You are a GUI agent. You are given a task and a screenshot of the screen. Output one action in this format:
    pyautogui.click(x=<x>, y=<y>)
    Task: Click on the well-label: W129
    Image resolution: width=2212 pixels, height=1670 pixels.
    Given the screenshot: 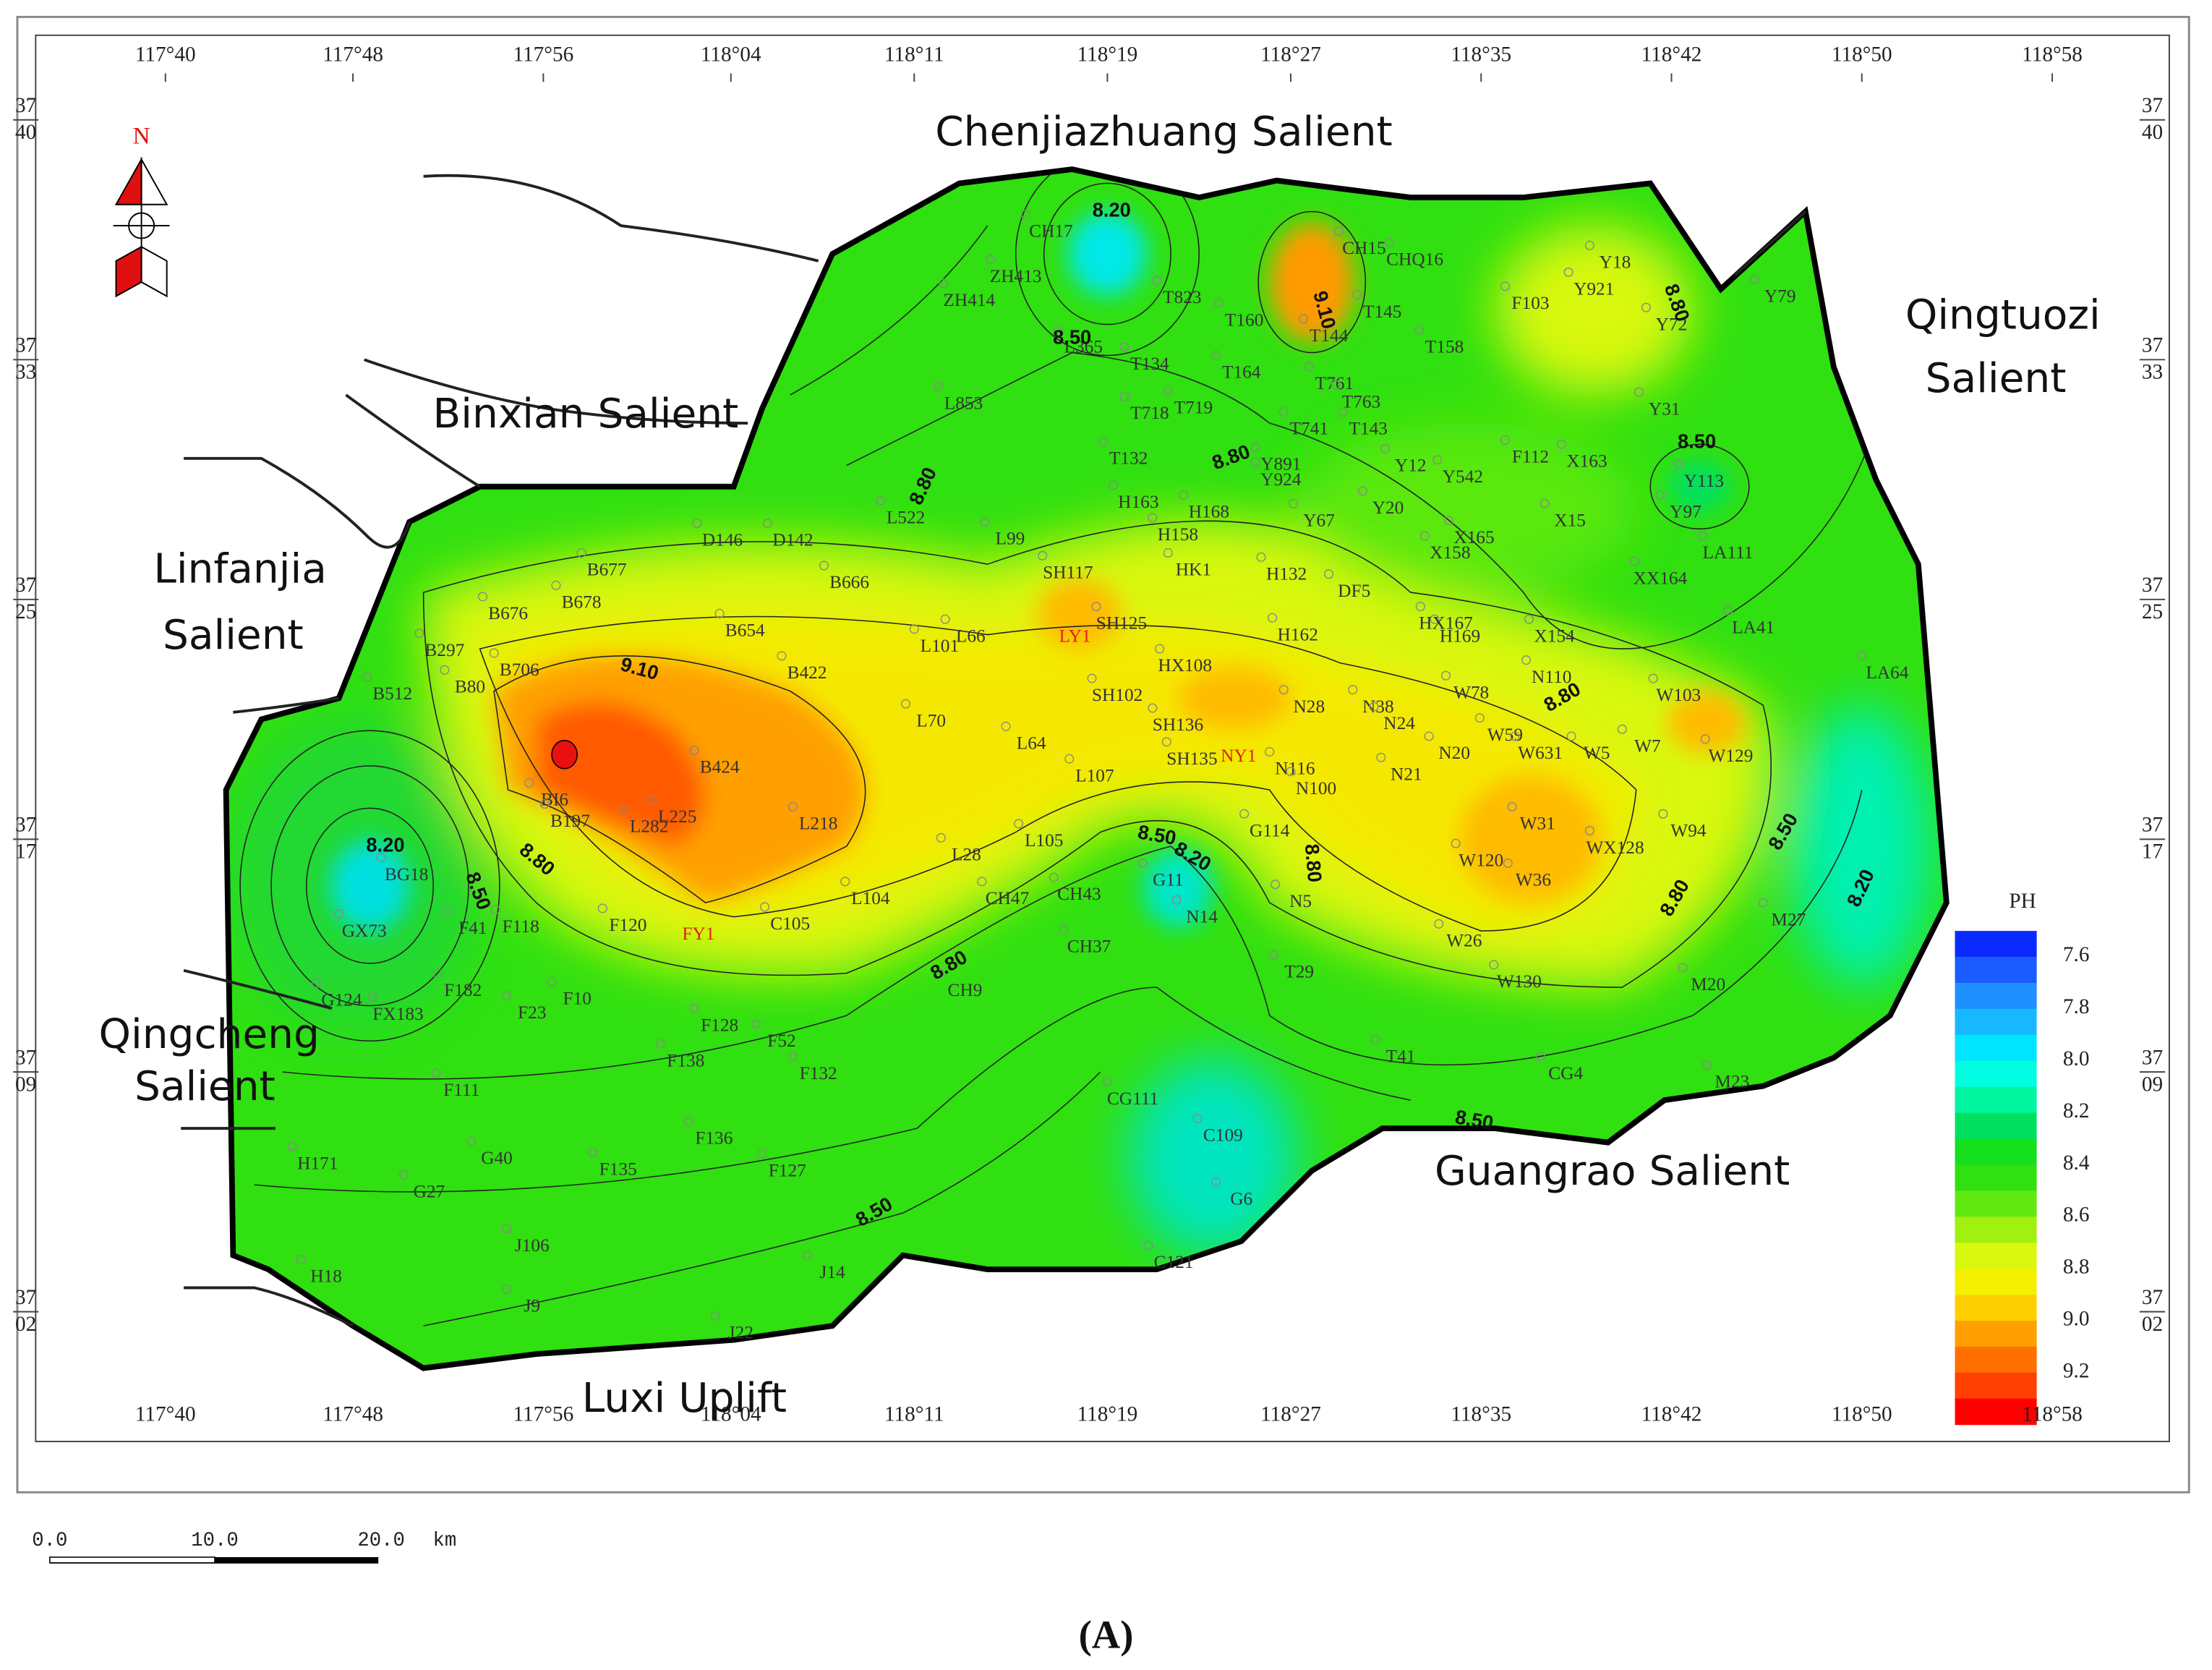 What is the action you would take?
    pyautogui.click(x=1730, y=756)
    